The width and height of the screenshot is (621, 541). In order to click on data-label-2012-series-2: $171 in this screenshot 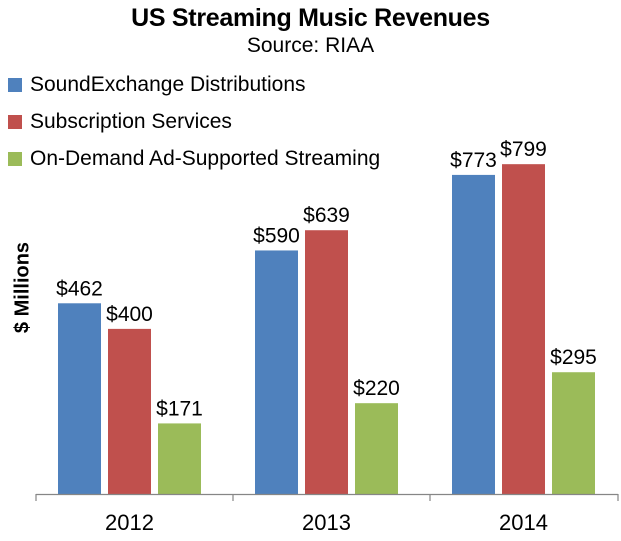, I will do `click(179, 408)`.